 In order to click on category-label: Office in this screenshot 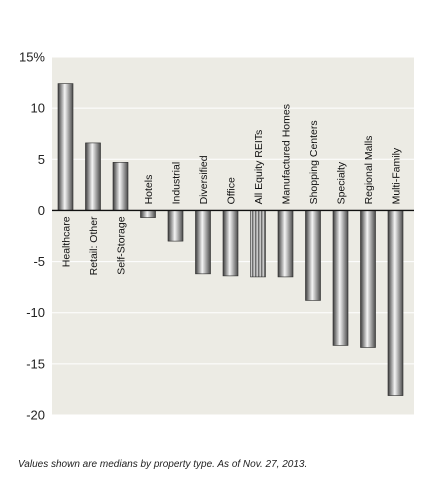, I will do `click(232, 190)`.